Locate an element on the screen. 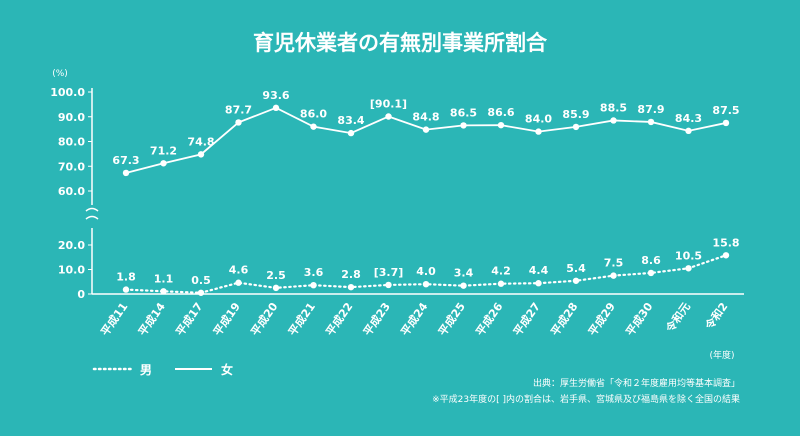 This screenshot has width=800, height=436. legend: 男 女 is located at coordinates (162, 369).